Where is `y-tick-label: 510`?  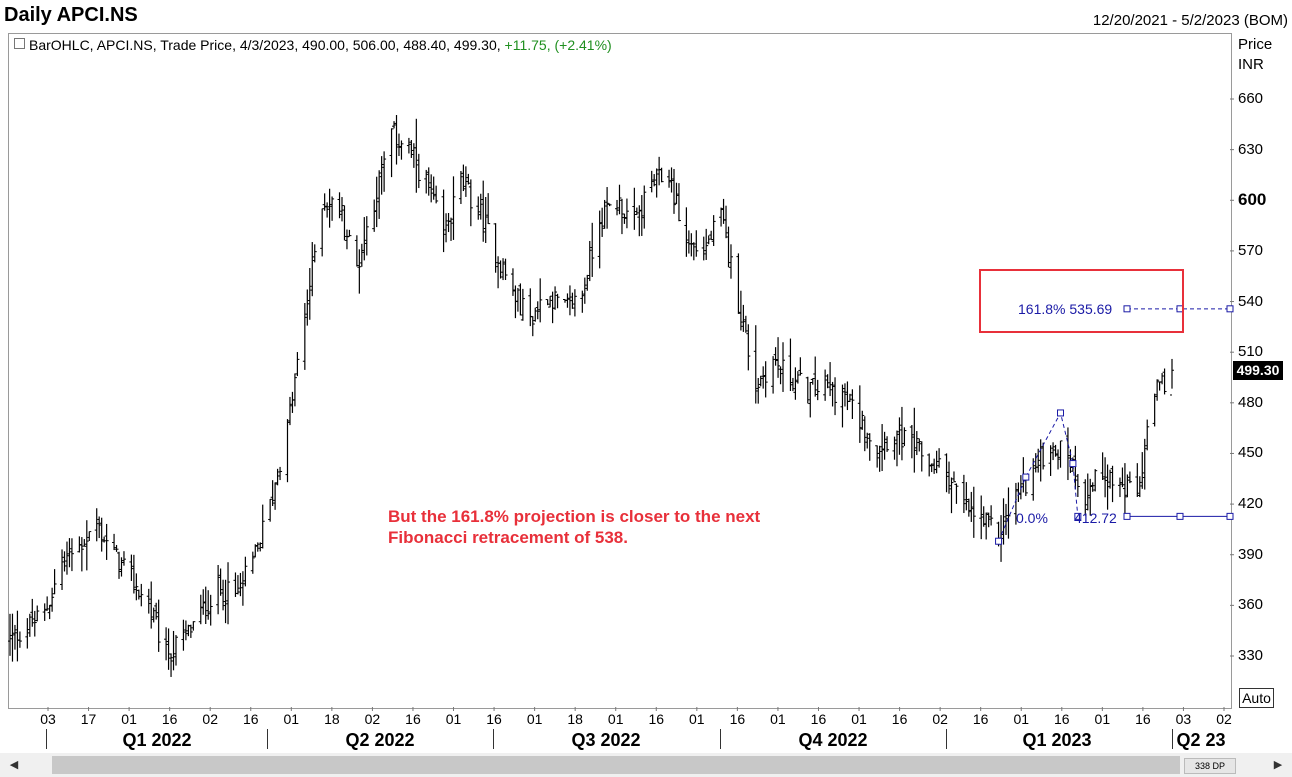 y-tick-label: 510 is located at coordinates (1251, 352).